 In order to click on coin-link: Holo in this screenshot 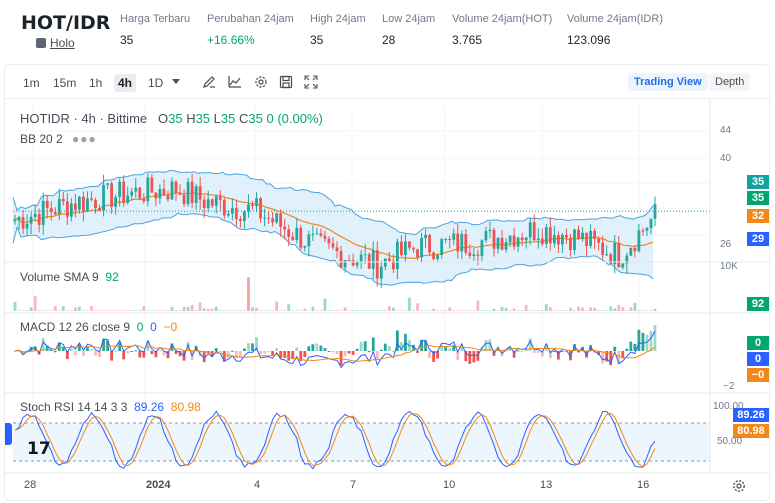, I will do `click(55, 43)`.